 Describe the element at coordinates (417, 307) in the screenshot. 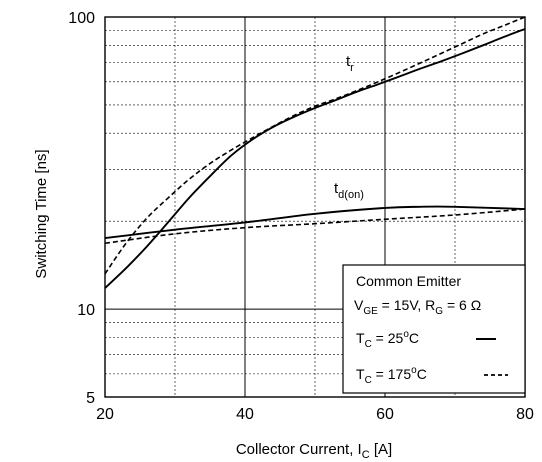

I see `legend-conditions: VGE = 15V, RG = 6 Ω` at that location.